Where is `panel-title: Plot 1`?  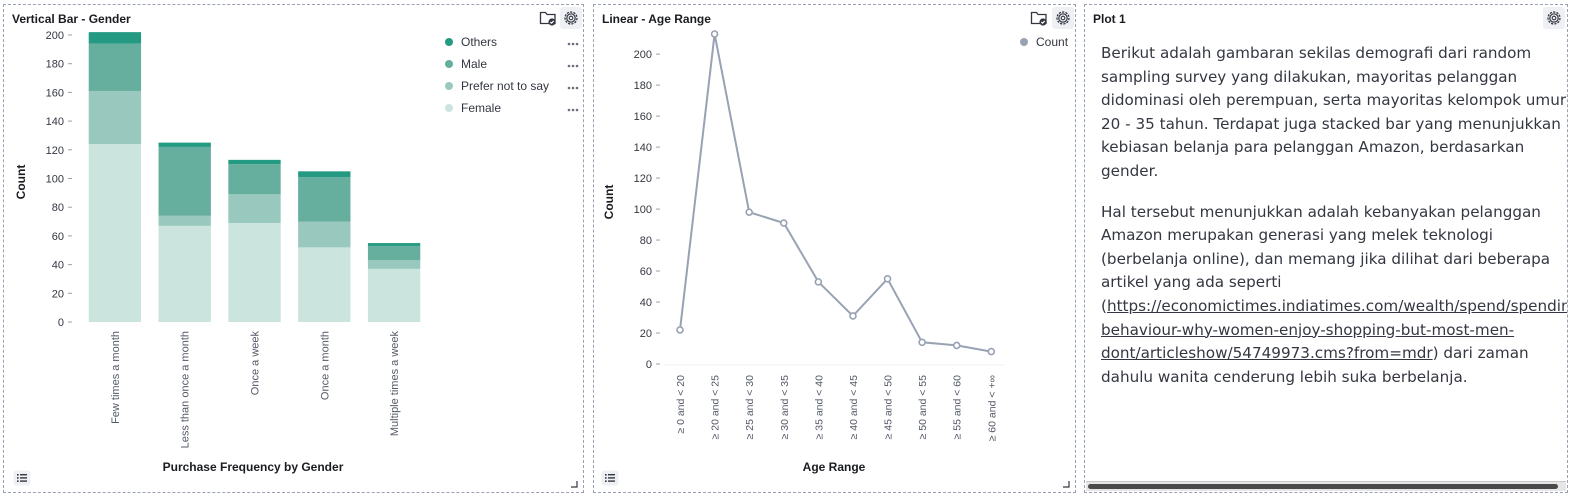
panel-title: Plot 1 is located at coordinates (1109, 19).